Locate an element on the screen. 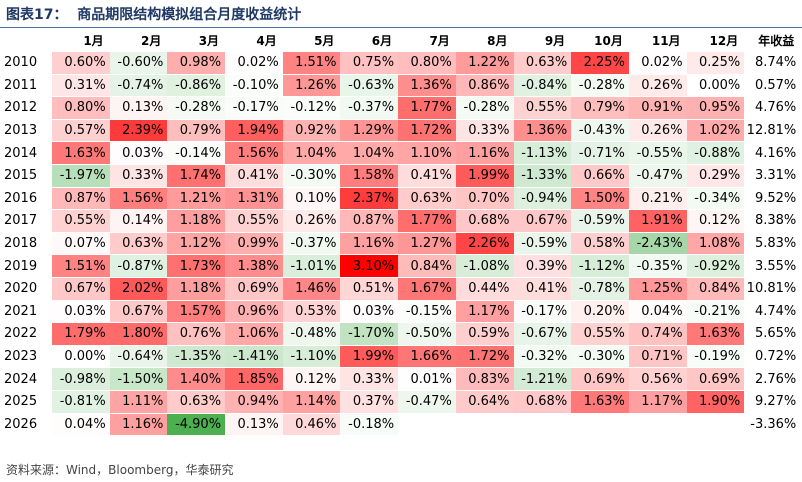 This screenshot has height=482, width=802. monthly-return-cell: -0.12% is located at coordinates (311, 108).